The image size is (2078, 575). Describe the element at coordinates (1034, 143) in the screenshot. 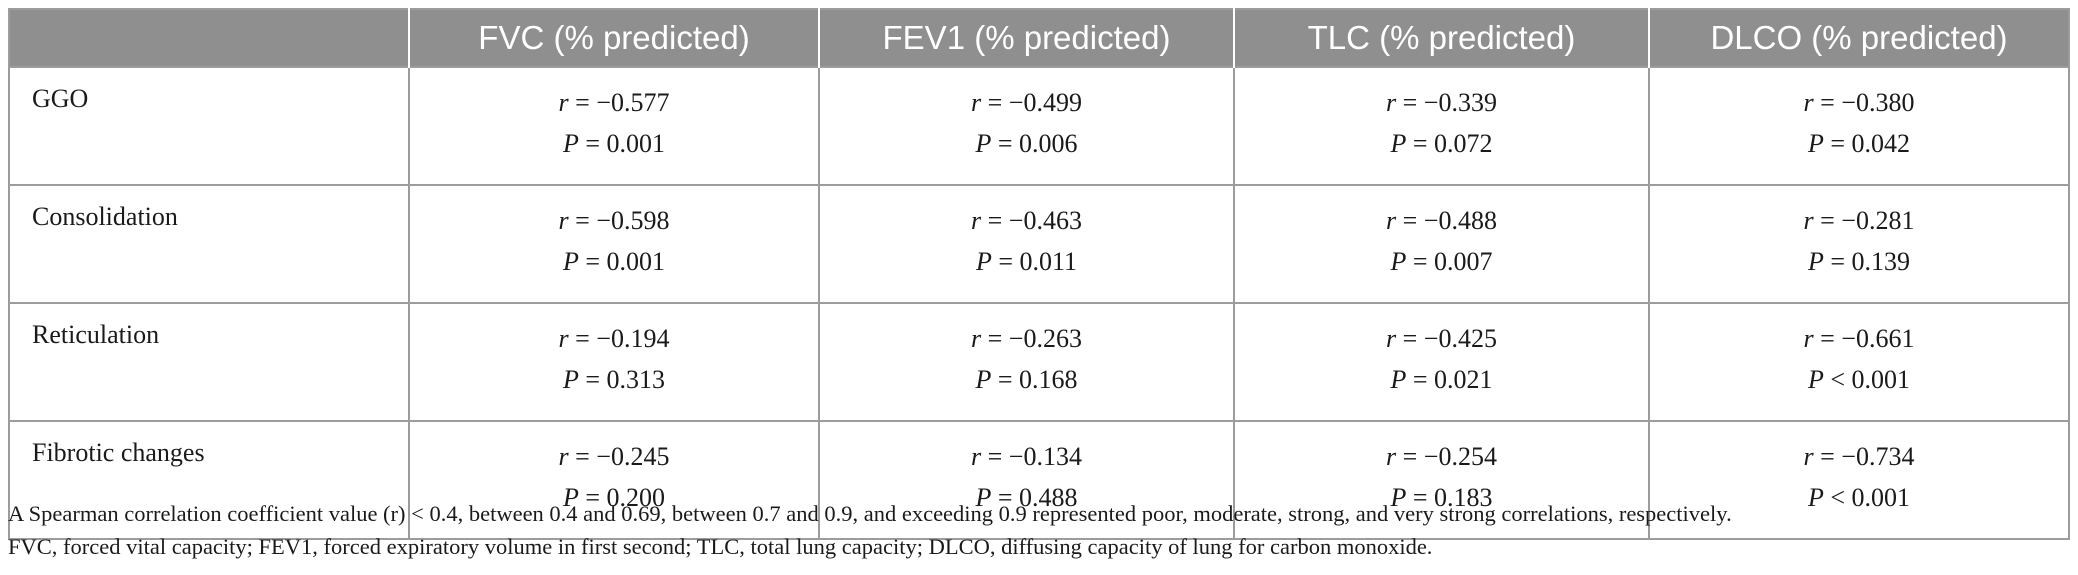

I see `p-value: = 0.006` at that location.